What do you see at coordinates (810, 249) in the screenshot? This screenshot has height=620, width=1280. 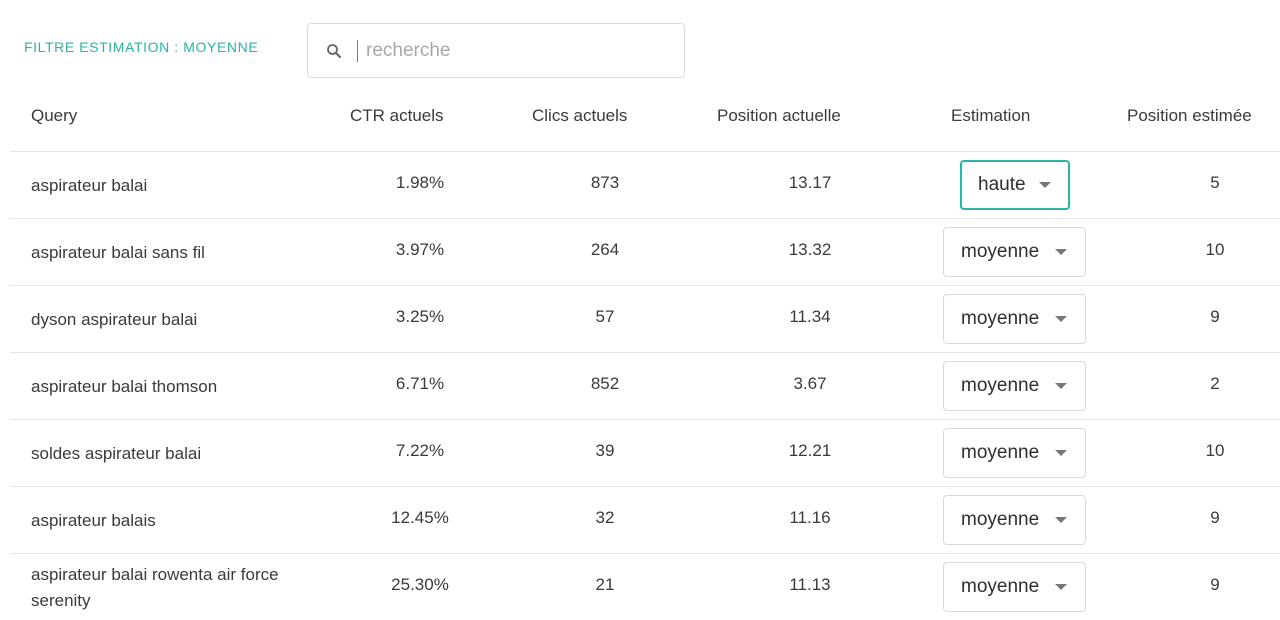 I see `position-cell: 13.32` at bounding box center [810, 249].